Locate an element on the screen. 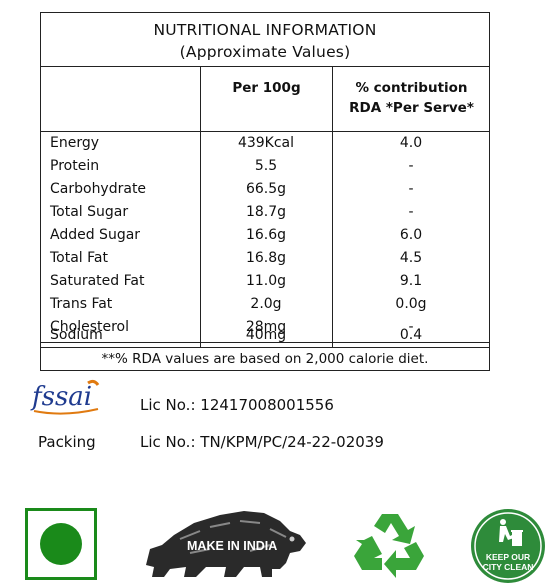  keep-city-clean-graphic: KEEP OUR CITY CLEAN is located at coordinates (508, 546).